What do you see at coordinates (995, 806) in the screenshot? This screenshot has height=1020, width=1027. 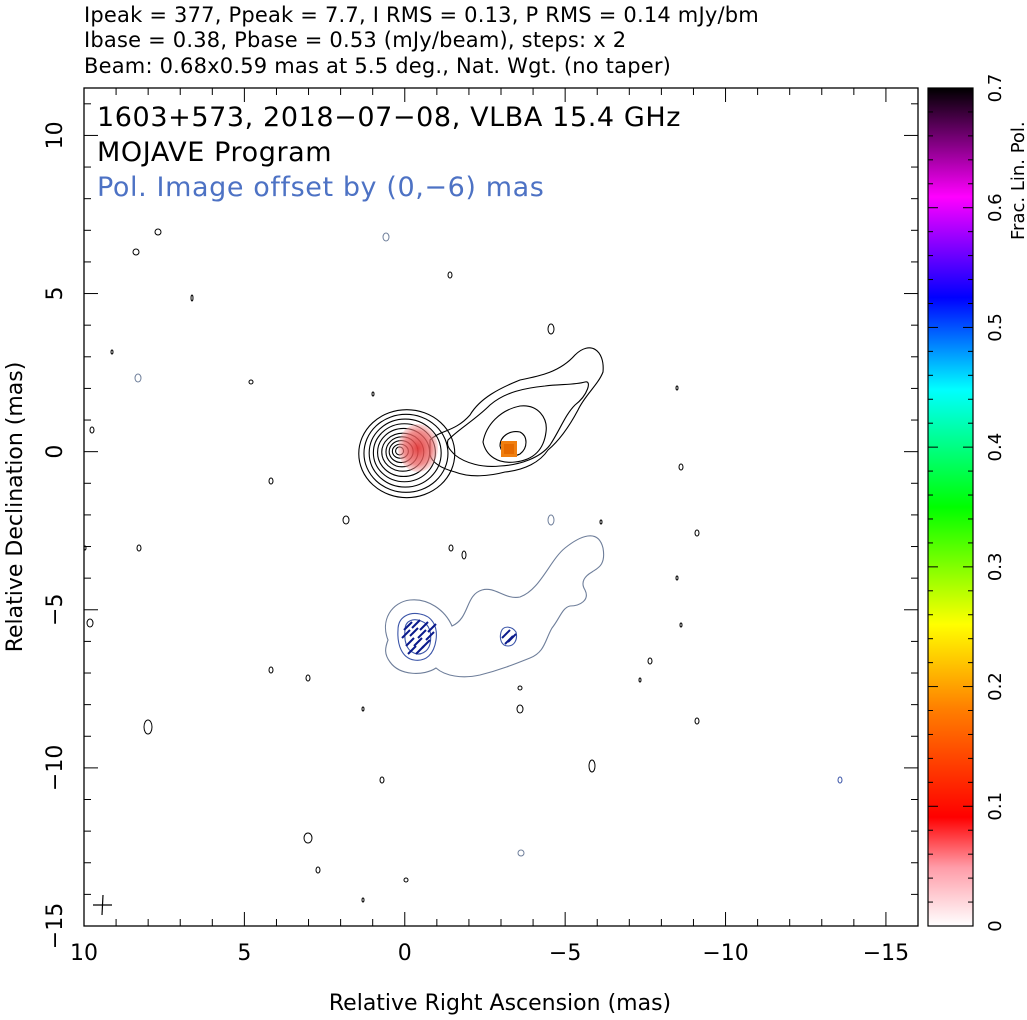 I see `colorbar-tick-label: 0.1` at bounding box center [995, 806].